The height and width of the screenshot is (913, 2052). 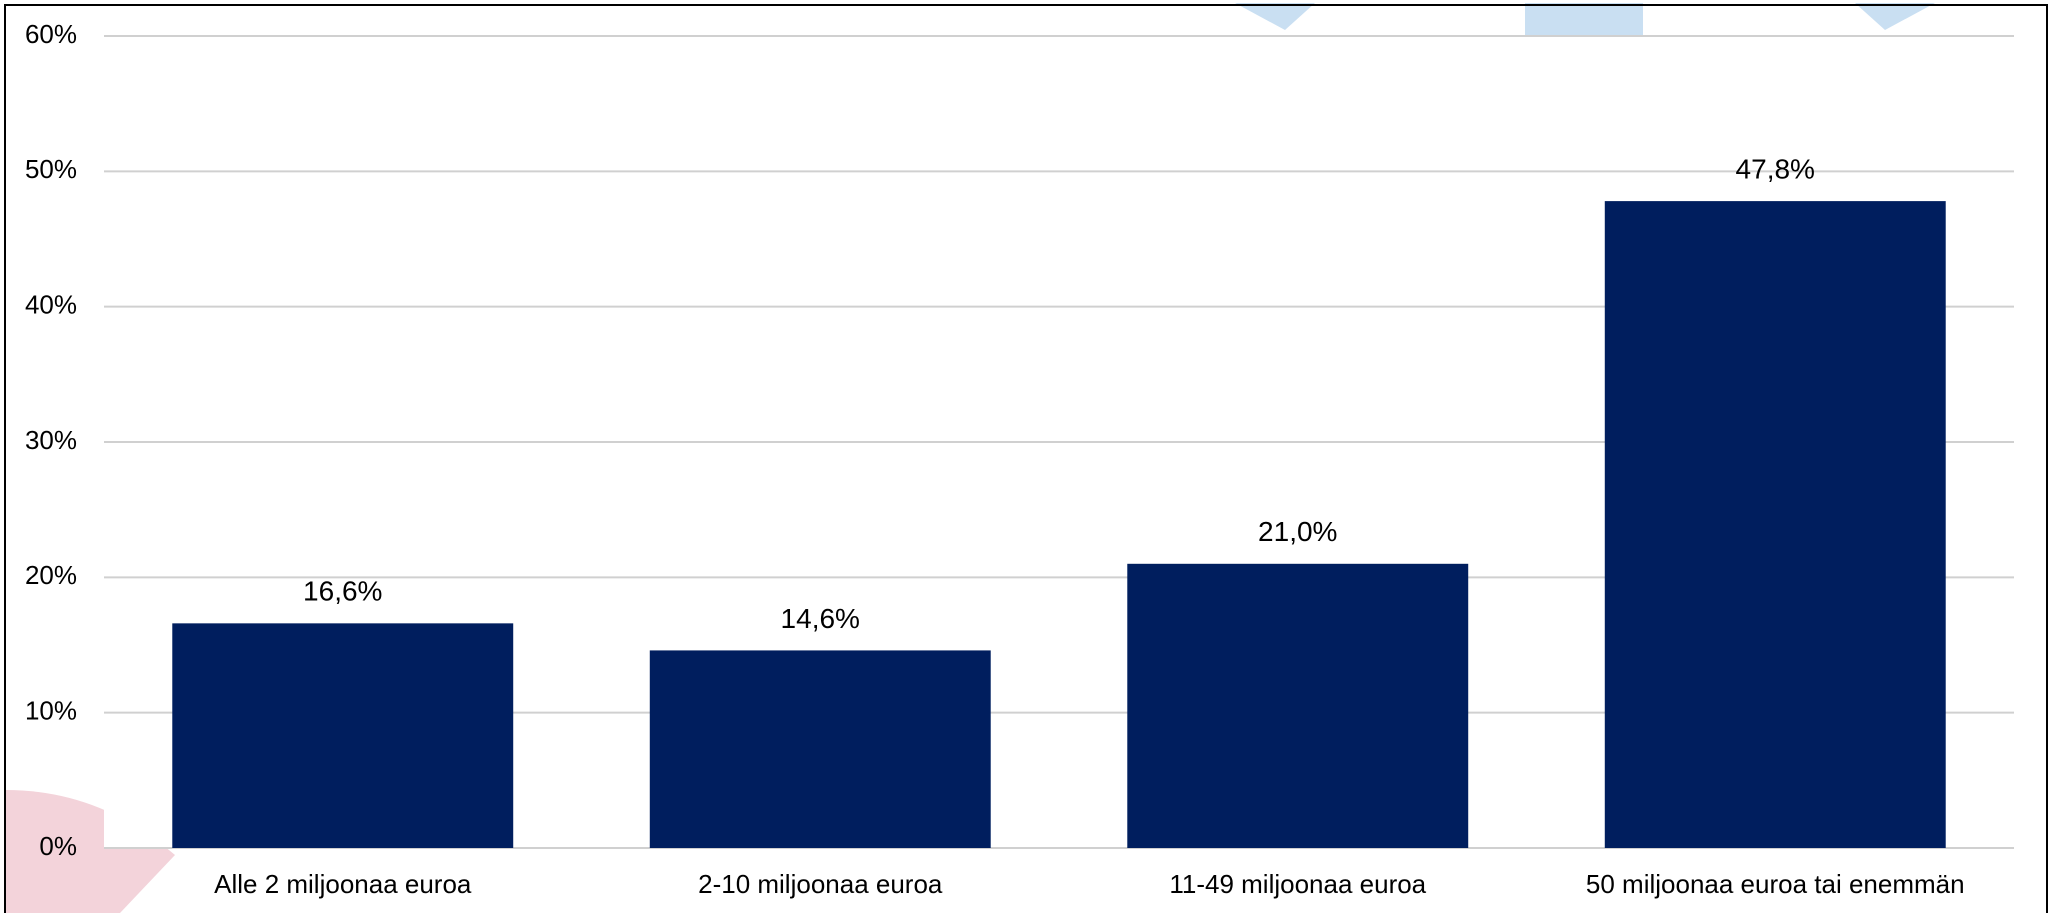 What do you see at coordinates (51, 34) in the screenshot?
I see `y-tick-label: 60%` at bounding box center [51, 34].